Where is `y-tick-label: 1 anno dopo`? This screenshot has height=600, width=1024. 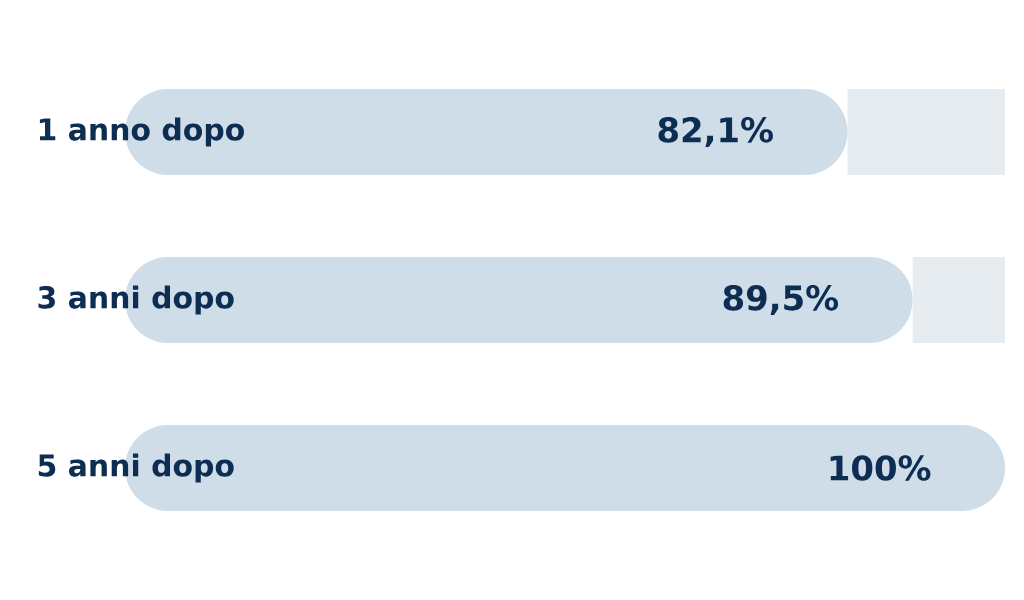
y-tick-label: 1 anno dopo is located at coordinates (141, 132).